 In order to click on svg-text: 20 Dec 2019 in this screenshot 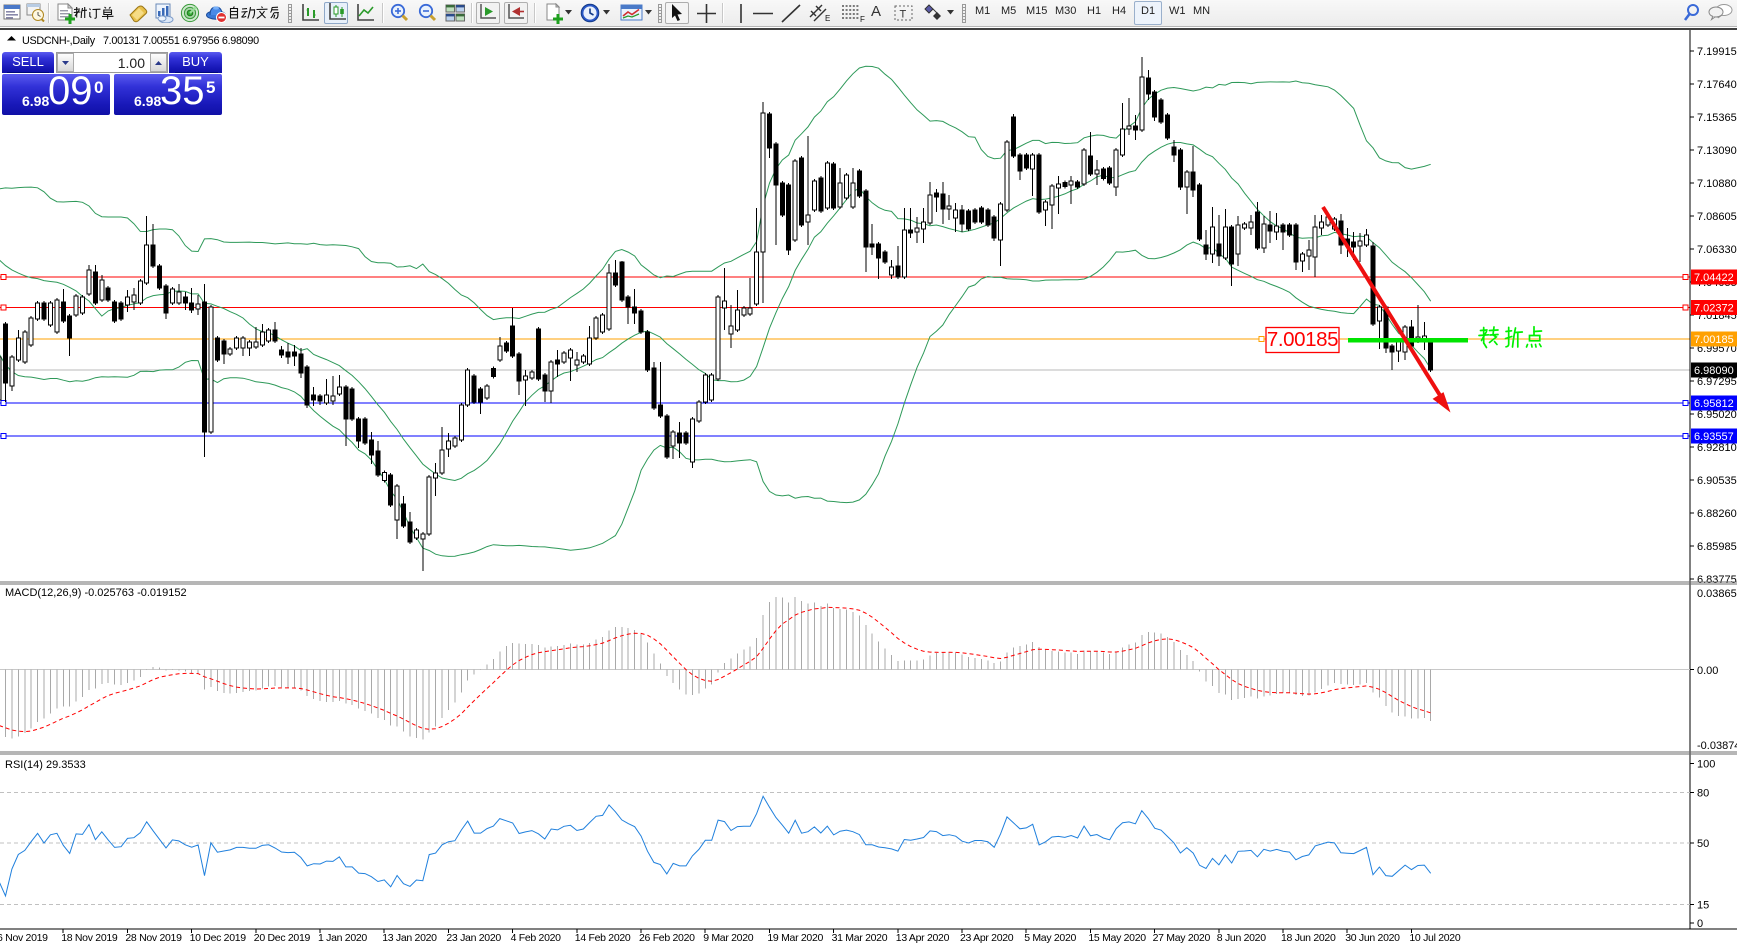, I will do `click(282, 938)`.